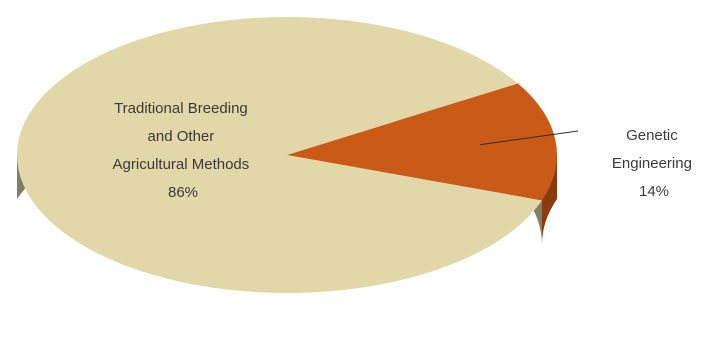 This screenshot has width=708, height=356. I want to click on label-genetic-line-1: Genetic, so click(652, 135).